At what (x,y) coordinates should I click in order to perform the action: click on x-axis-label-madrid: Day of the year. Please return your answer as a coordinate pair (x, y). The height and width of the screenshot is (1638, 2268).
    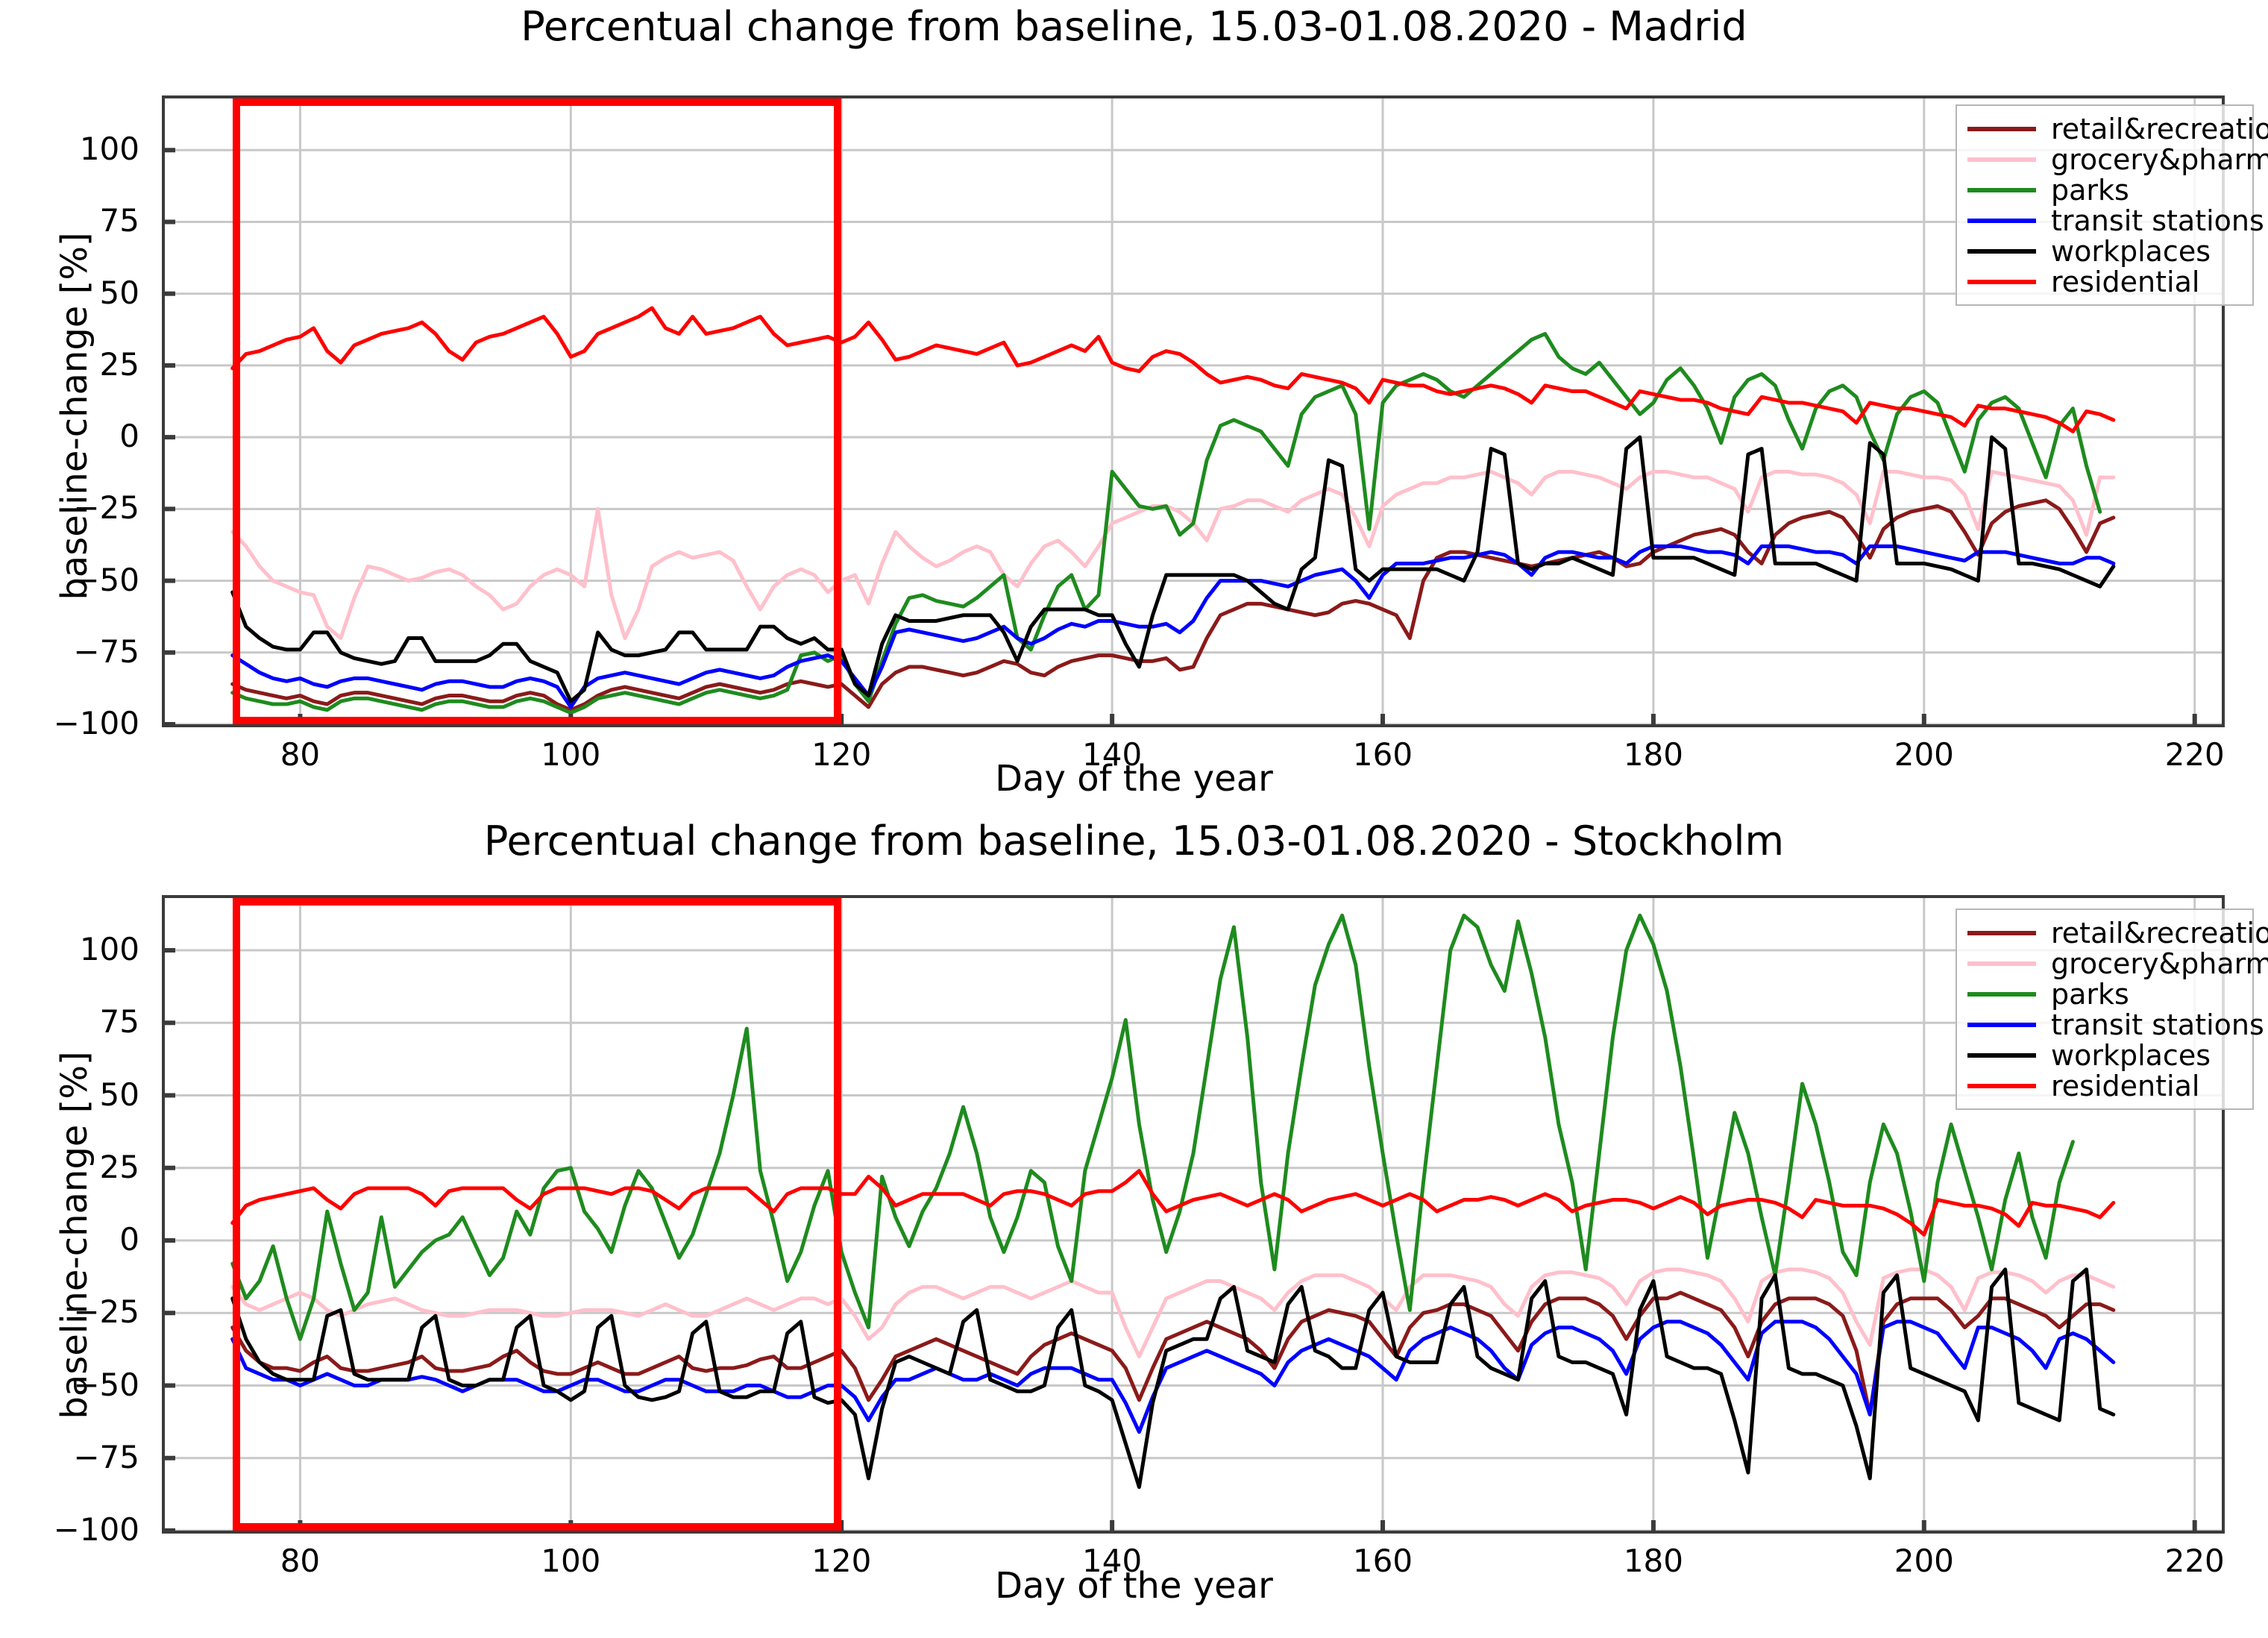
    Looking at the image, I should click on (1134, 779).